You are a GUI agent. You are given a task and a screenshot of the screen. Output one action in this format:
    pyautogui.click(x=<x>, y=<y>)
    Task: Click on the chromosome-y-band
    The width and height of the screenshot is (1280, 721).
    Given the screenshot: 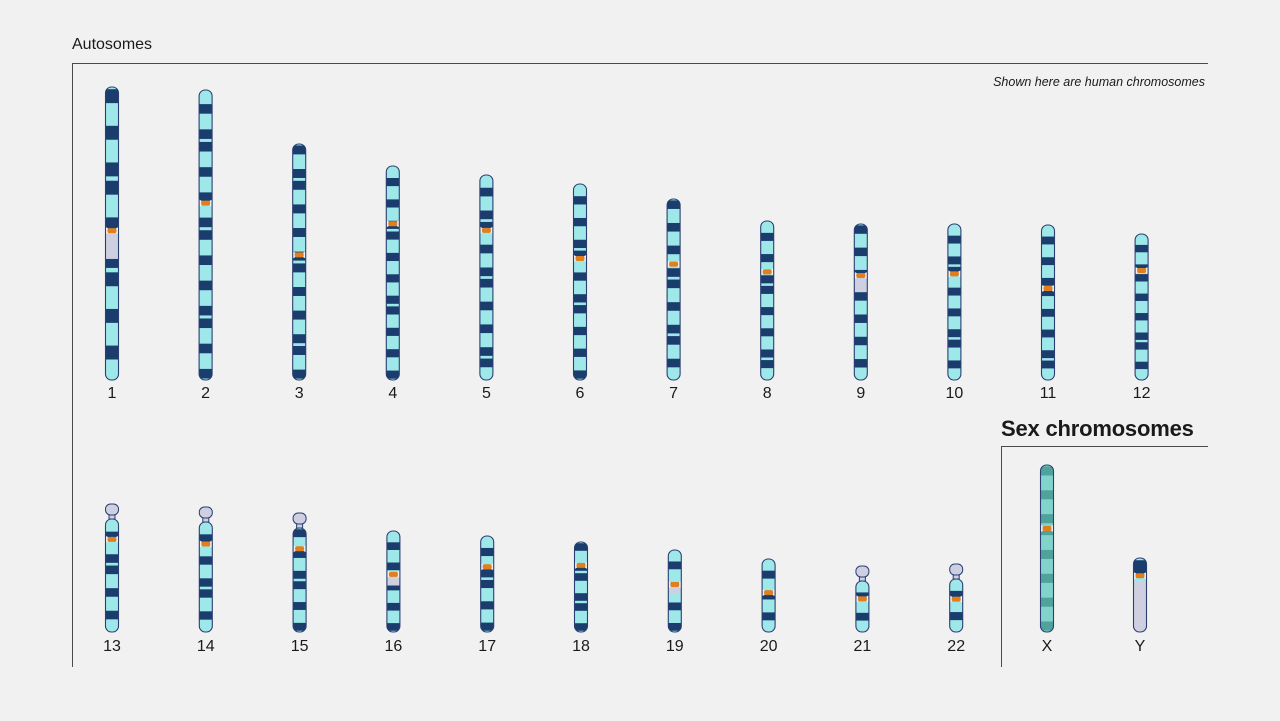 What is the action you would take?
    pyautogui.click(x=1140, y=567)
    